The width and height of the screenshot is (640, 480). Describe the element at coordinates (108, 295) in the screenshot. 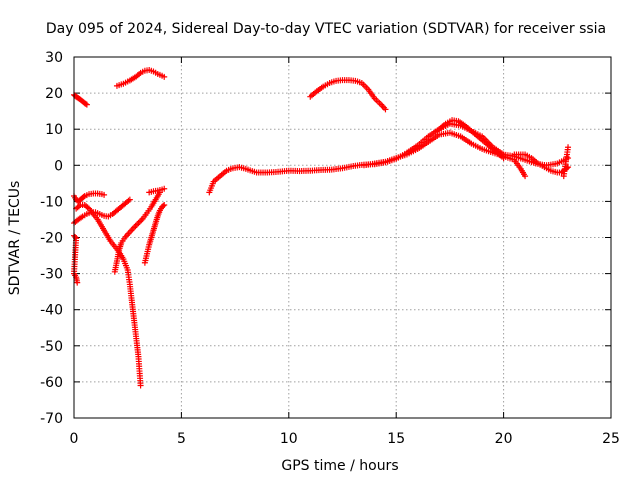

I see `series-arc-falling-deep` at that location.